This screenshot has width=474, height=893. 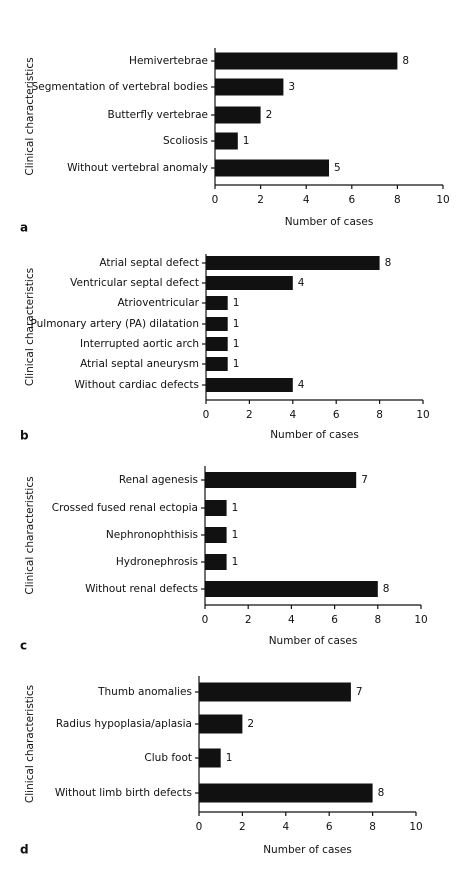 I want to click on y-tick-label: Atrial septal defect, so click(x=149, y=263).